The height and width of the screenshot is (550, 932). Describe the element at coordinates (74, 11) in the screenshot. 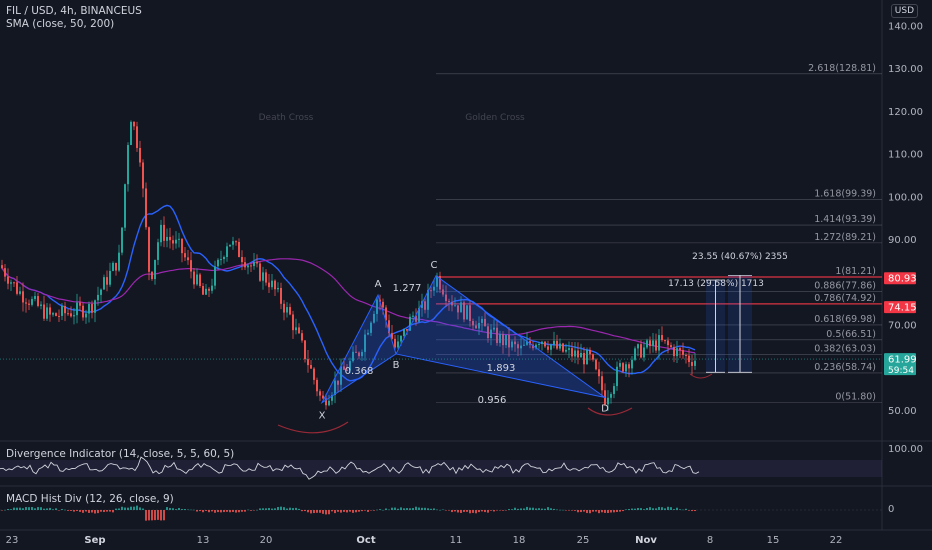

I see `symbol-title: FIL / USD, 4h, BINANCEUS` at that location.